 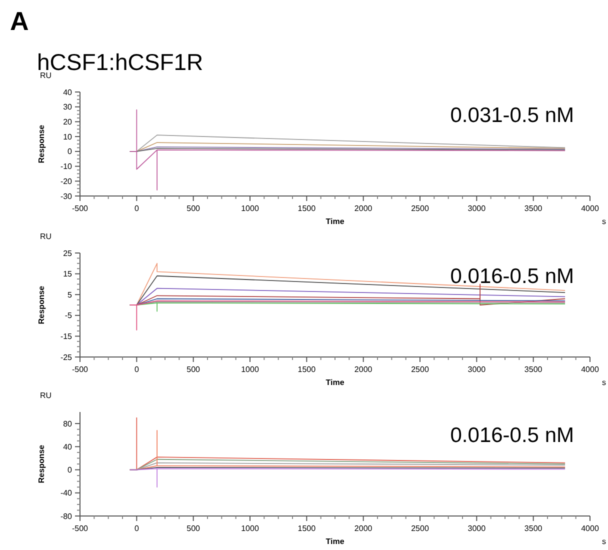 What do you see at coordinates (66, 336) in the screenshot?
I see `y-tick-label: -15` at bounding box center [66, 336].